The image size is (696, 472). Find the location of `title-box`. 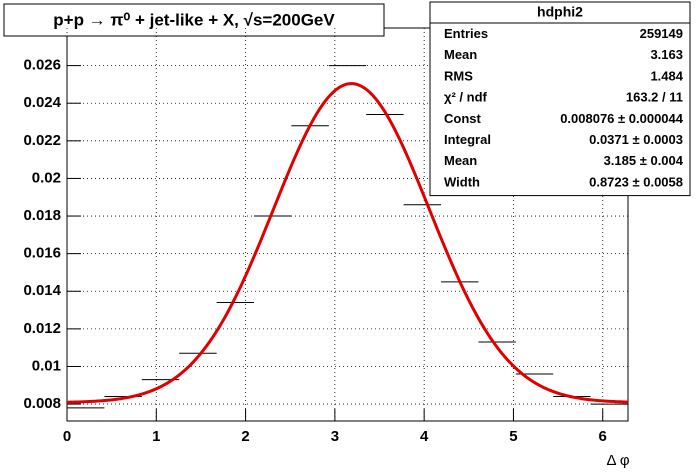

title-box is located at coordinates (194, 20).